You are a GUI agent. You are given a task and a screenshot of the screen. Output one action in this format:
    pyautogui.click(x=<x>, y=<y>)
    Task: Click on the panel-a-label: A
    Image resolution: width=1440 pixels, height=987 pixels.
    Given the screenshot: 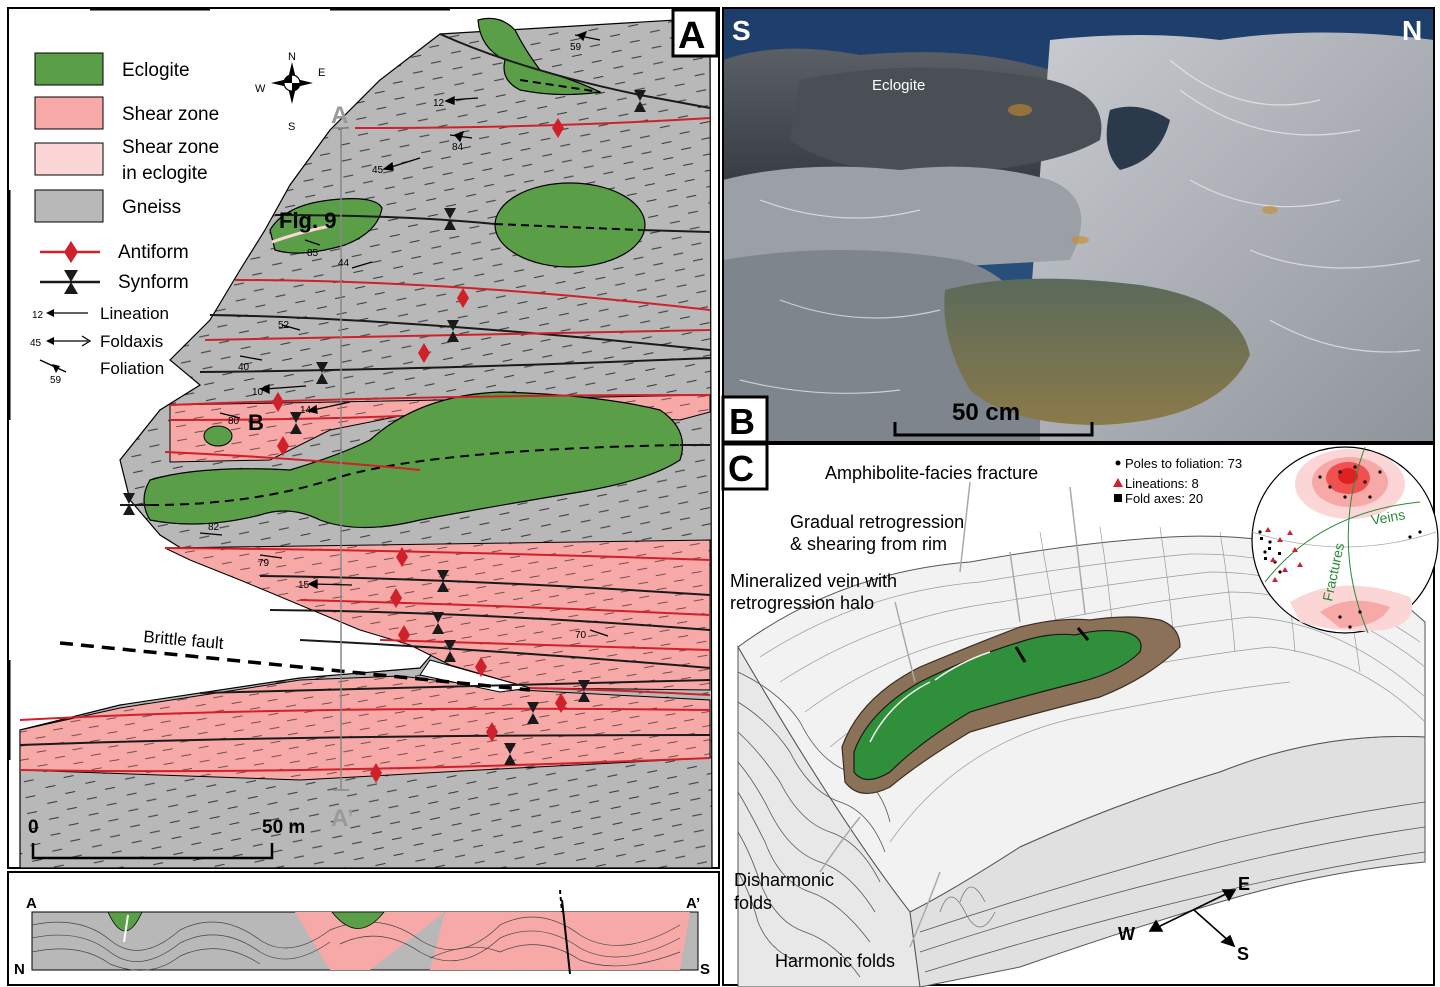 What is the action you would take?
    pyautogui.click(x=691, y=36)
    